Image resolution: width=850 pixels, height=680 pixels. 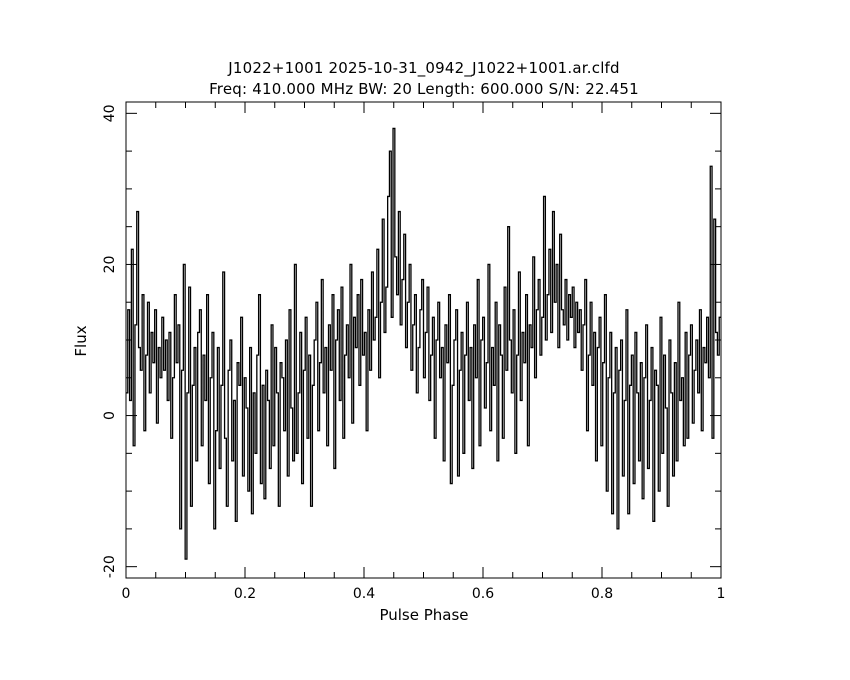 I want to click on y-tick-label: 40, so click(x=110, y=113).